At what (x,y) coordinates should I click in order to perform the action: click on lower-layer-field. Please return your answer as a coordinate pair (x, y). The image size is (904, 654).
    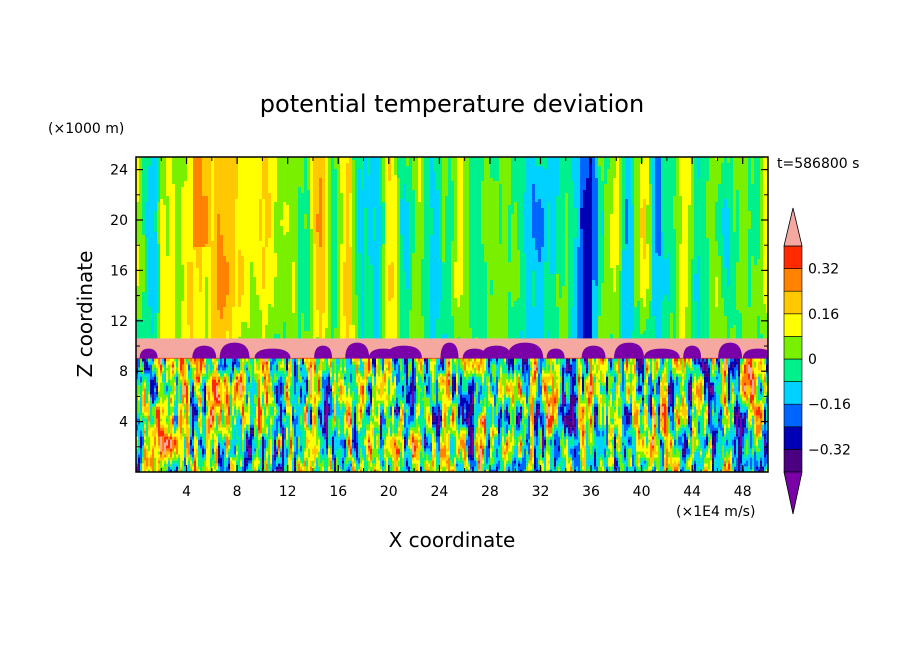
    Looking at the image, I should click on (452, 415).